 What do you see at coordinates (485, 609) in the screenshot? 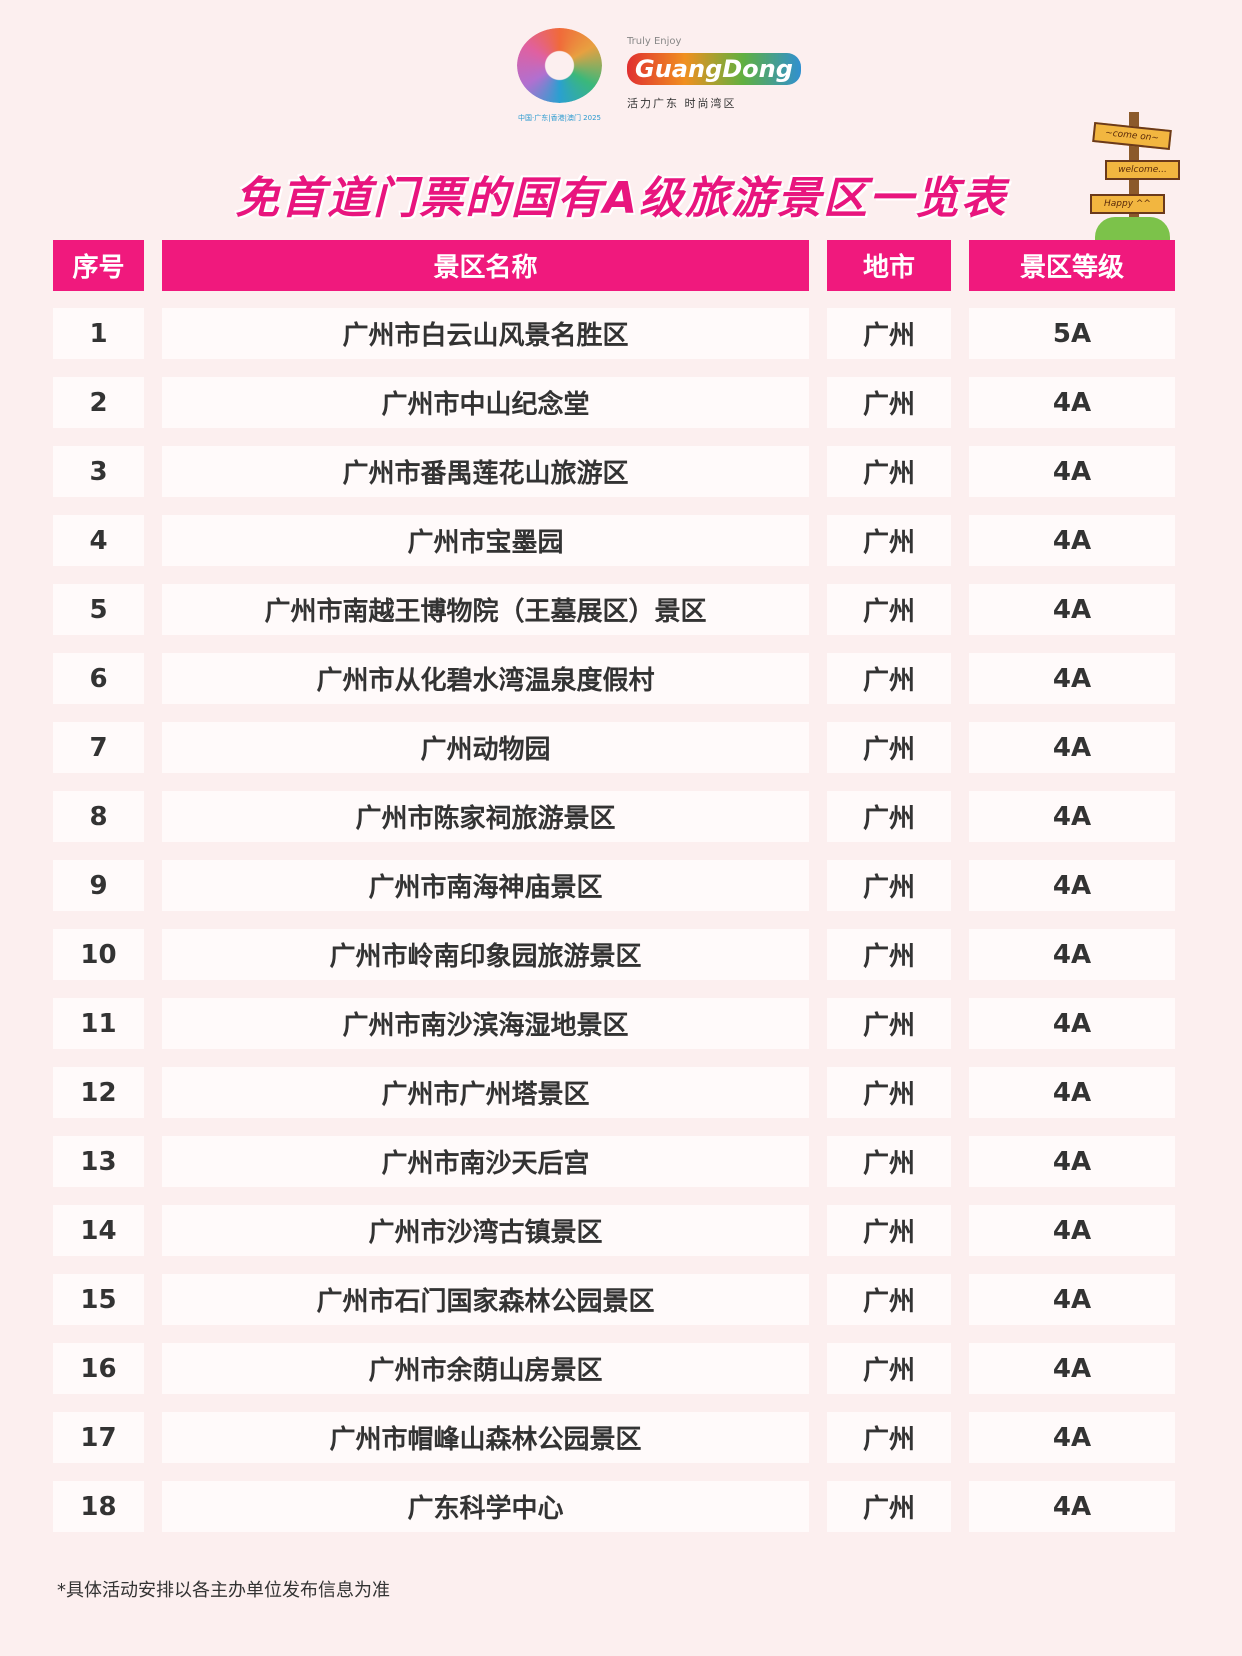
I see `cell-name: 广州市南越王博物院（王墓展区）景区` at bounding box center [485, 609].